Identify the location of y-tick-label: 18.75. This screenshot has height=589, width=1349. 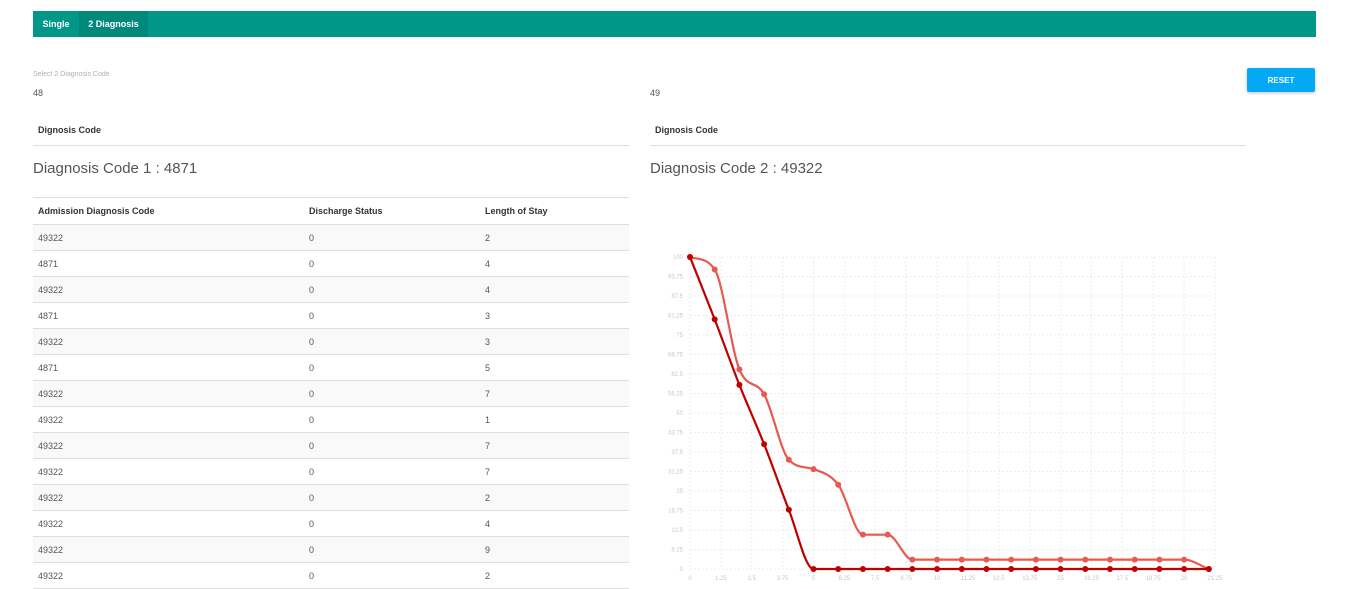
(676, 512).